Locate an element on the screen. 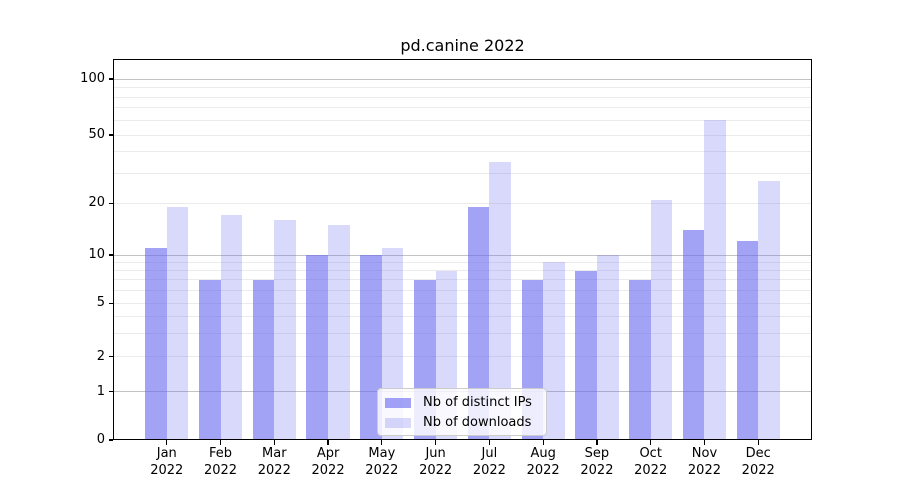  x-tick-month: Jun is located at coordinates (435, 453).